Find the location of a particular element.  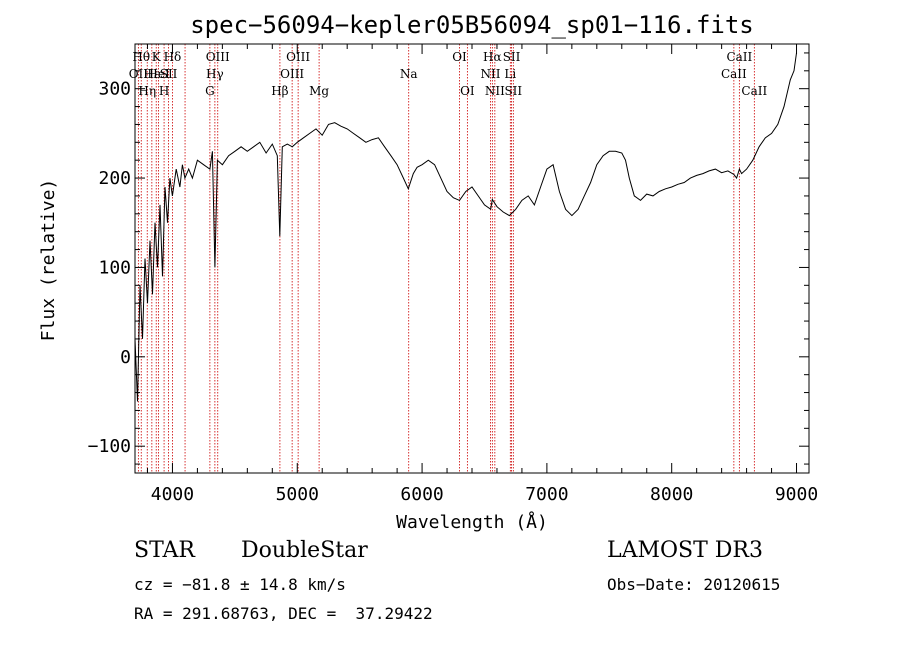

line-marker-label: Hθ is located at coordinates (141, 57).